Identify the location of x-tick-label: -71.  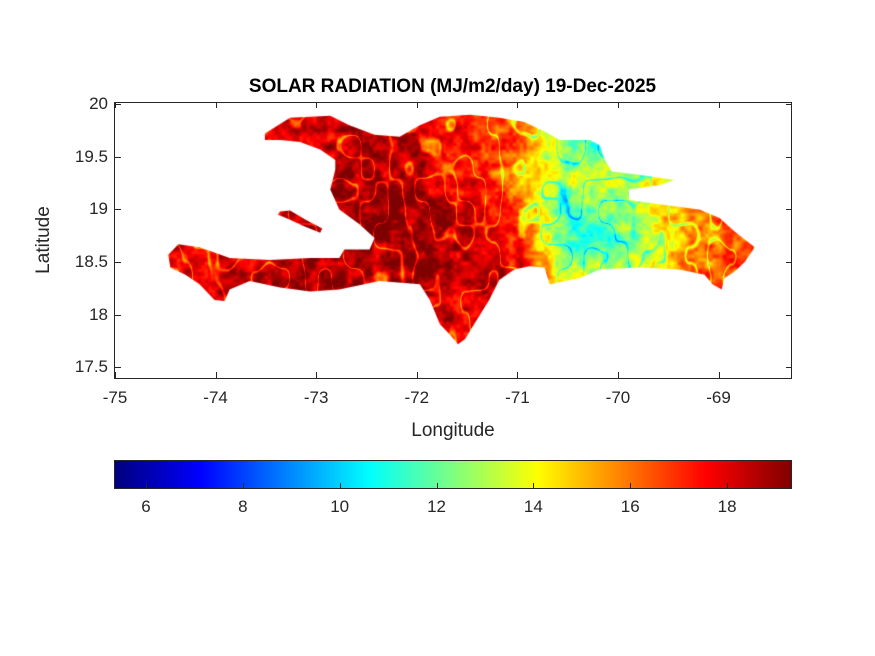
(517, 397).